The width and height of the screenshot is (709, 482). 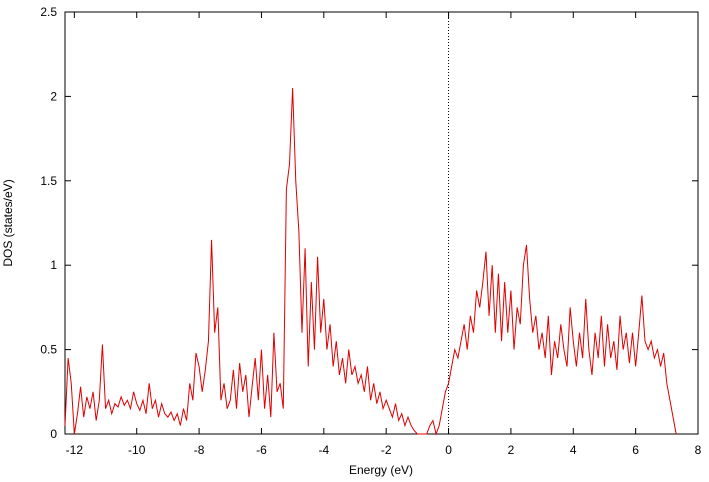 I want to click on x-tick-label: -10, so click(x=137, y=450).